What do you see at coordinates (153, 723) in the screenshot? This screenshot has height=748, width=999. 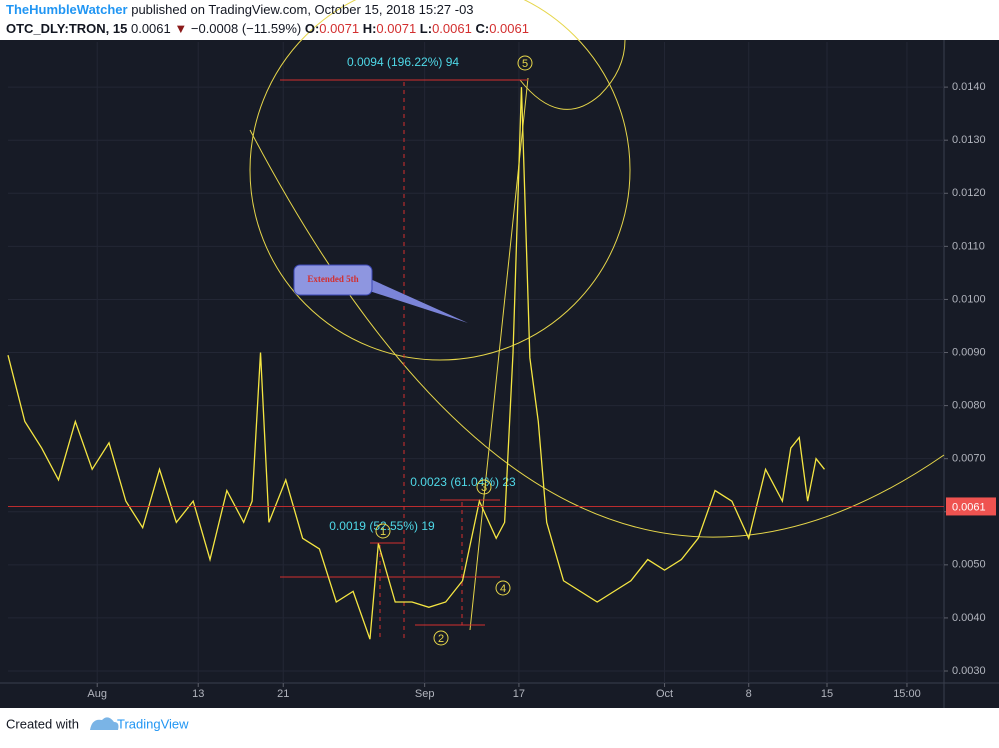 I see `footer-brand: TradingView` at bounding box center [153, 723].